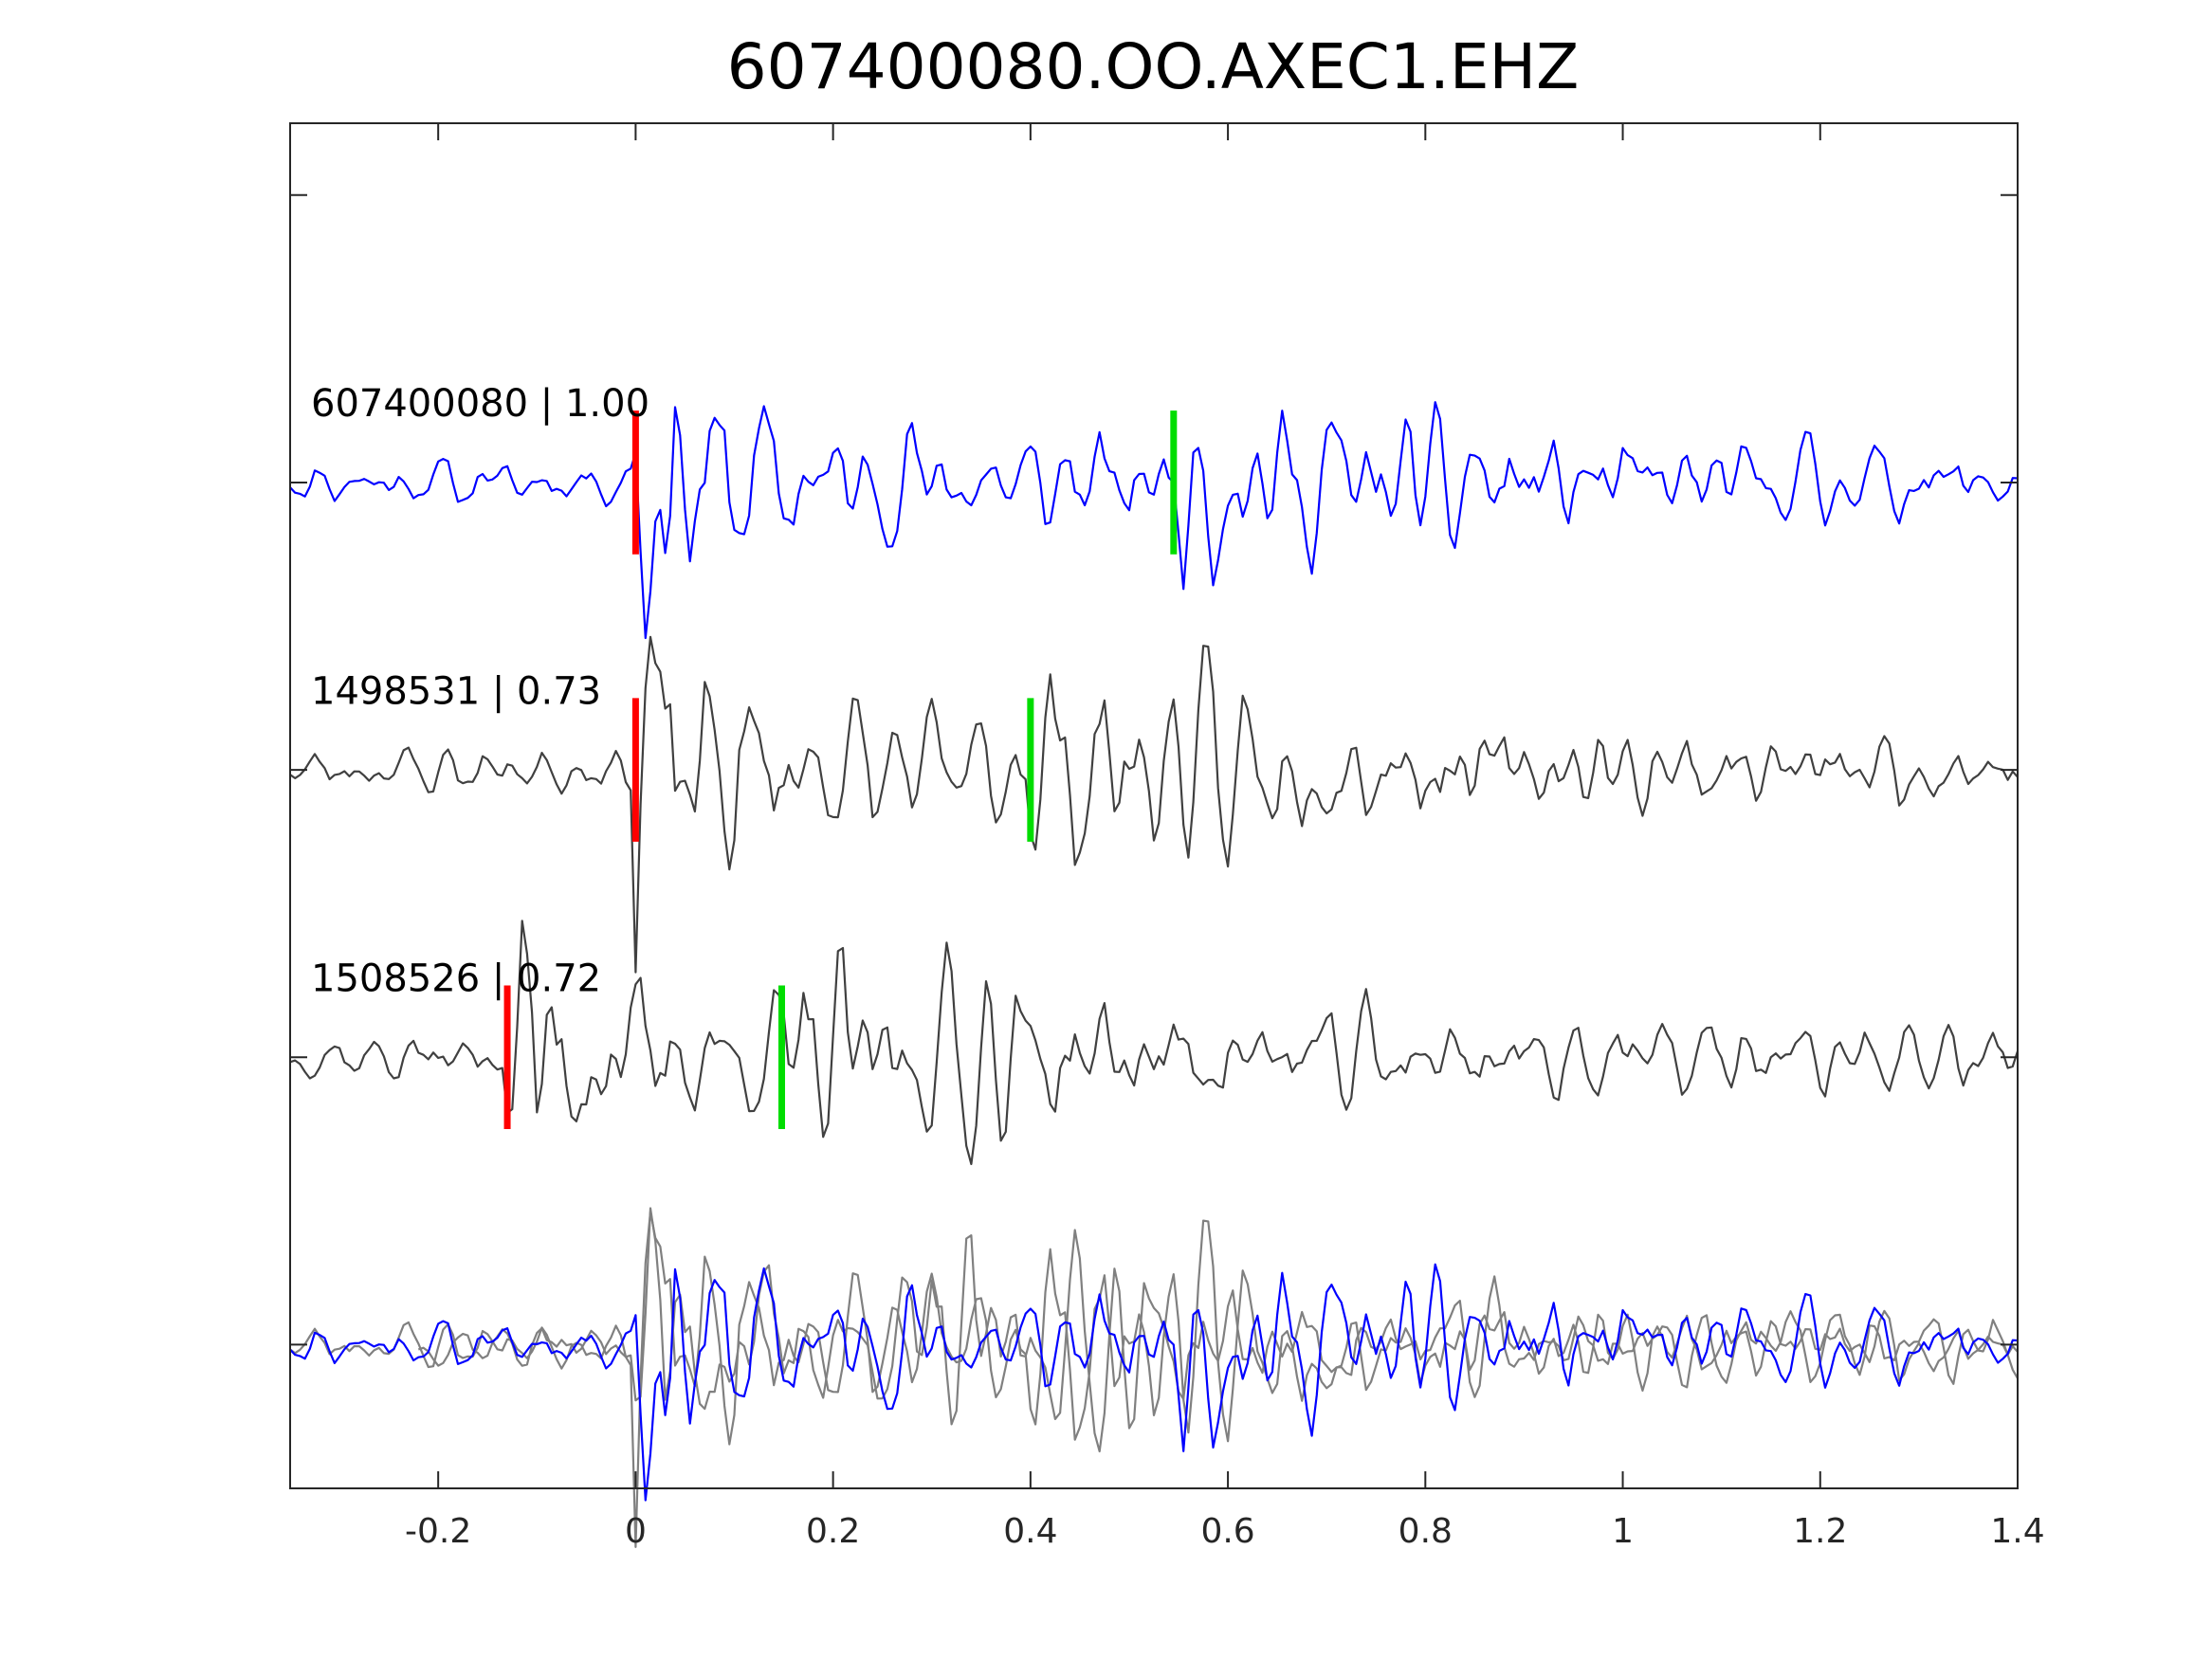 This screenshot has height=1659, width=2212. I want to click on x-tick-label: 0, so click(636, 1531).